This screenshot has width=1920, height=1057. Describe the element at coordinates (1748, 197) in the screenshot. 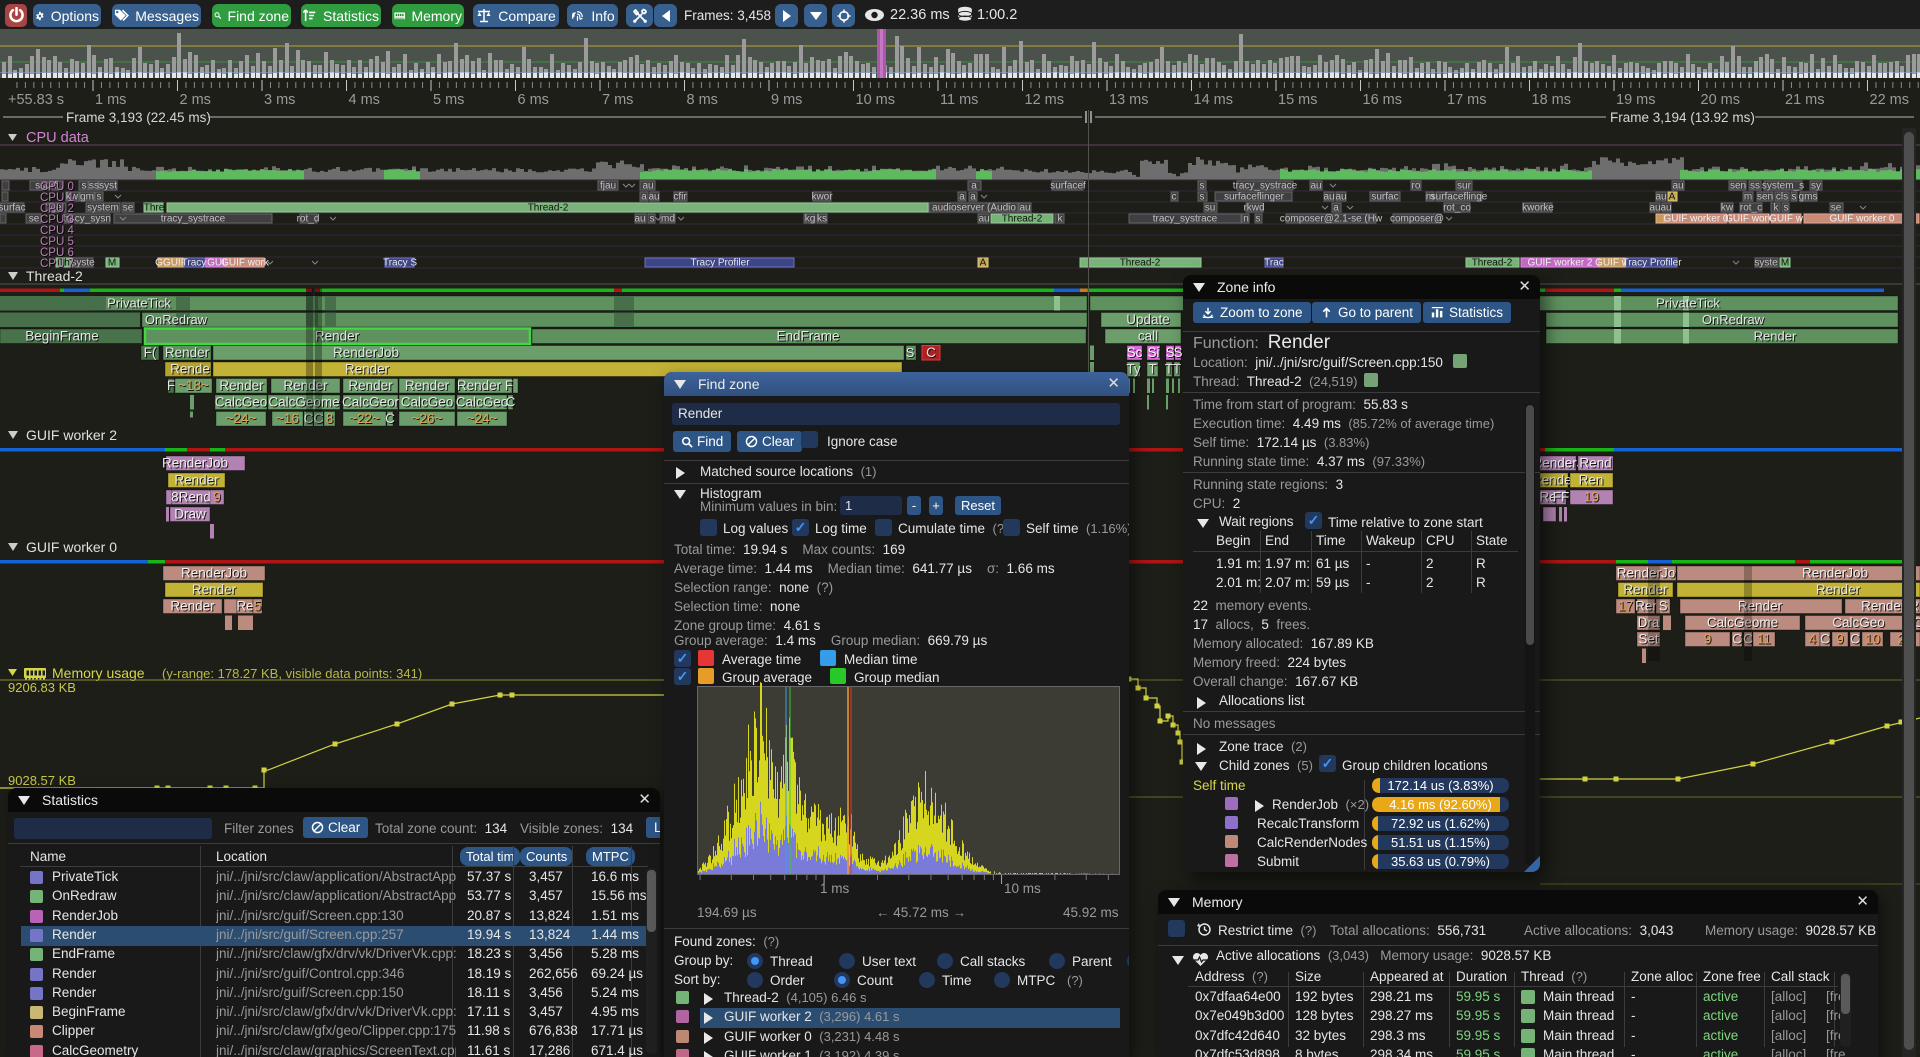

I see `svg-text: m` at that location.